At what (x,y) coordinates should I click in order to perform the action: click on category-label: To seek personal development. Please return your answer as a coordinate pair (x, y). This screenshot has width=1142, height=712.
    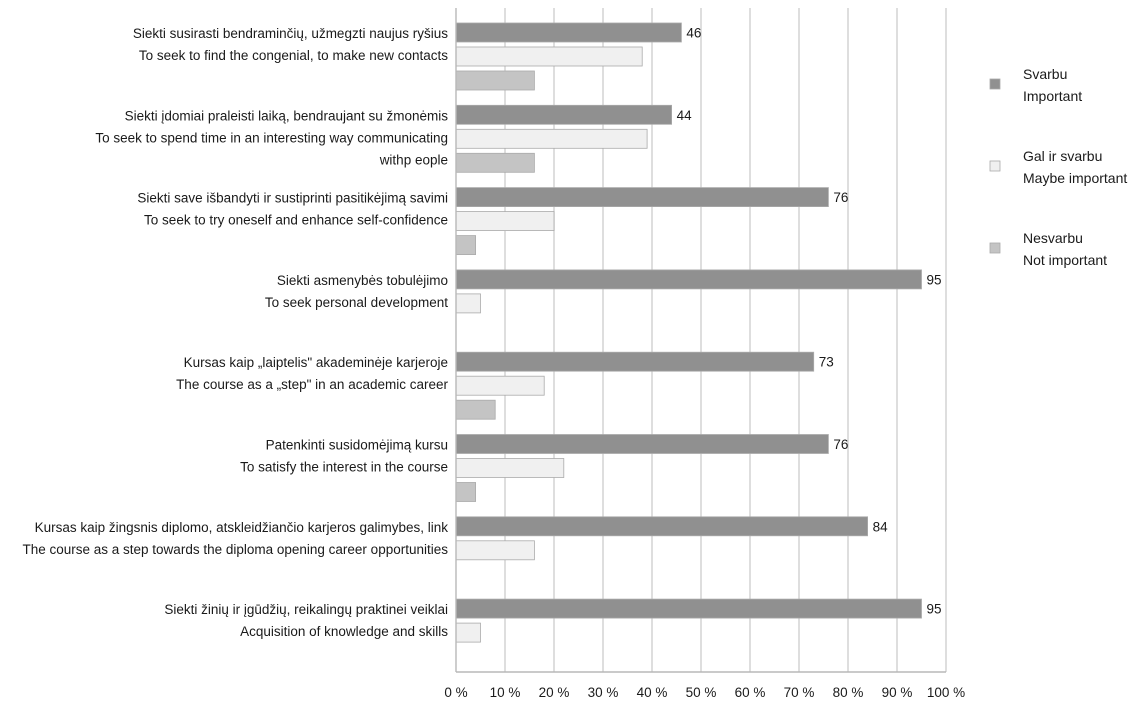
    Looking at the image, I should click on (356, 302).